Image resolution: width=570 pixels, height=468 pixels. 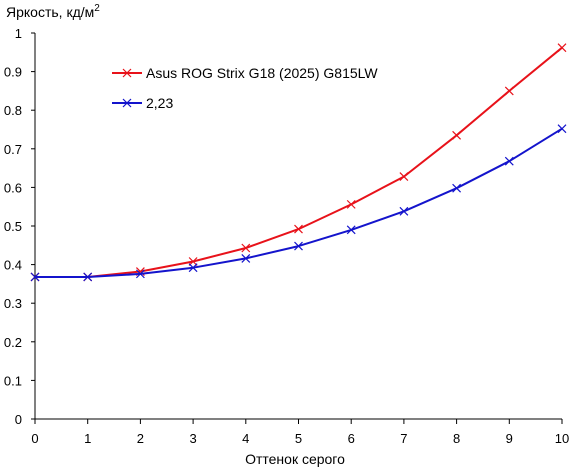 I want to click on x-tick-label: 3, so click(x=192, y=438).